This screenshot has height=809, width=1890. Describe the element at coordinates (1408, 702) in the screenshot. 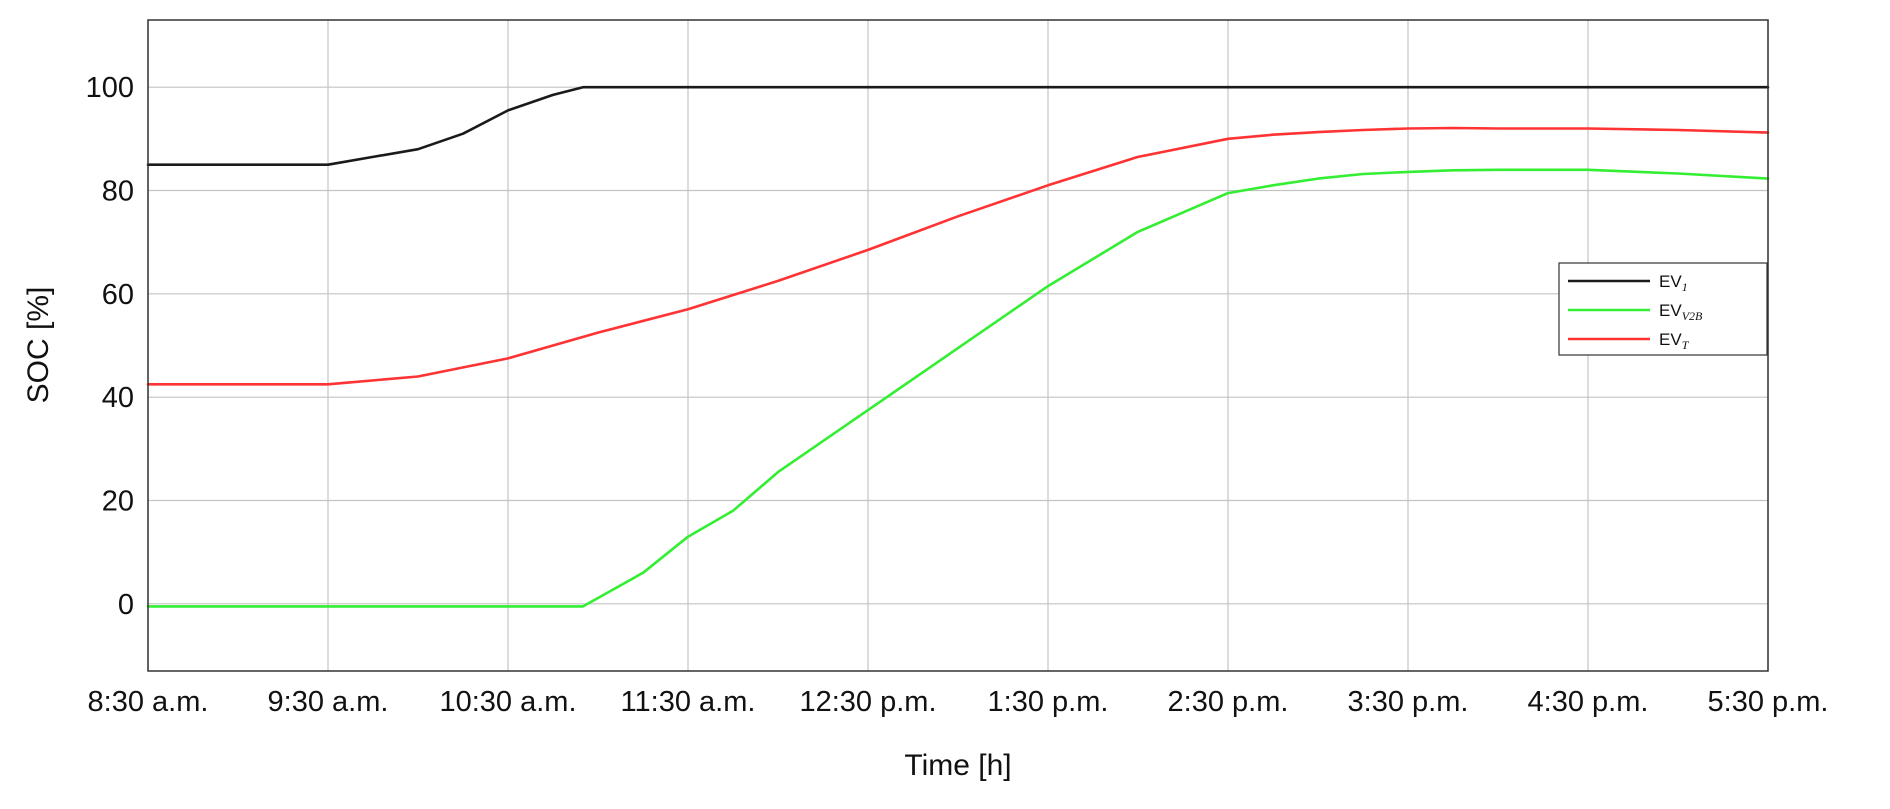

I see `x-tick-label: 3:30 p.m.` at that location.